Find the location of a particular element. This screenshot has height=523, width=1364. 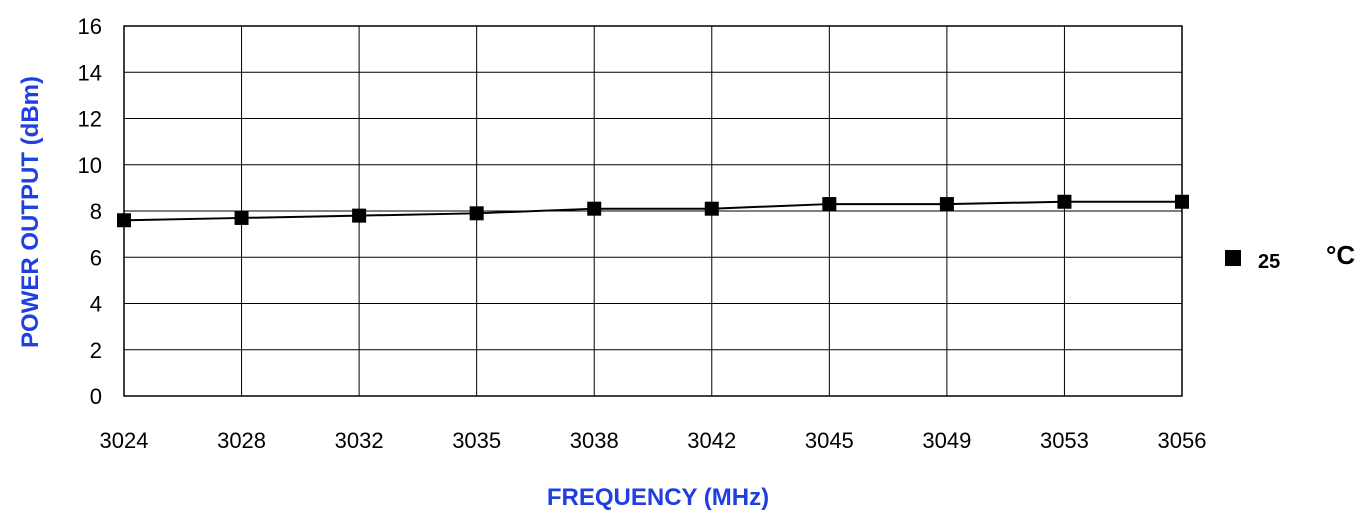

y-tick-label: 0 is located at coordinates (96, 396).